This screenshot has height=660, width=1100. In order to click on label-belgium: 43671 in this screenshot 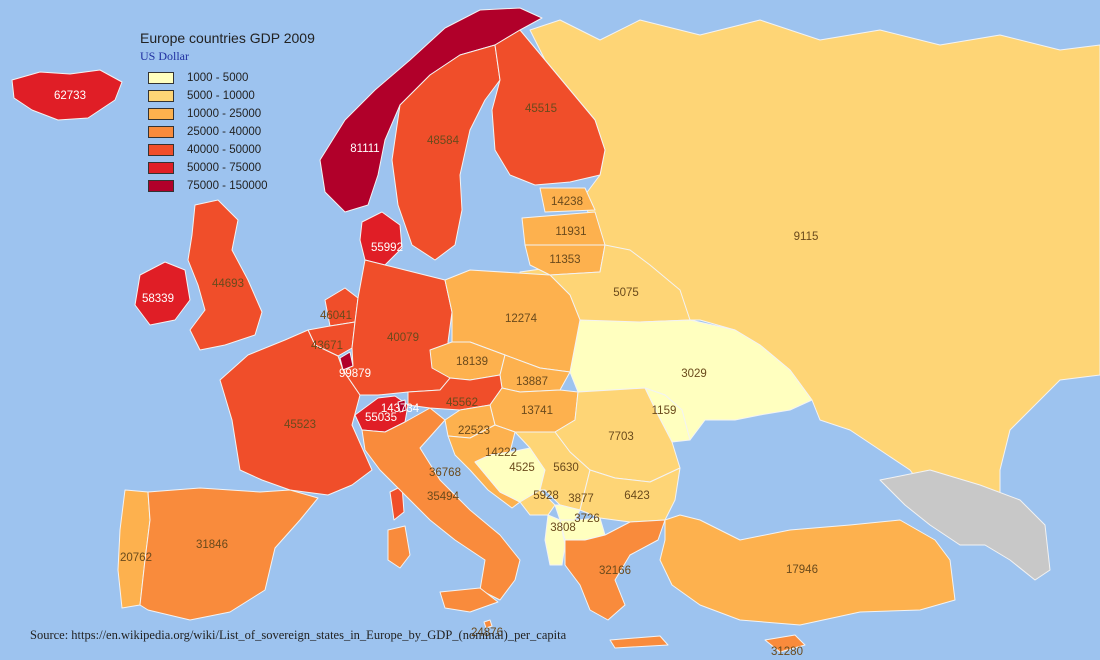, I will do `click(327, 346)`.